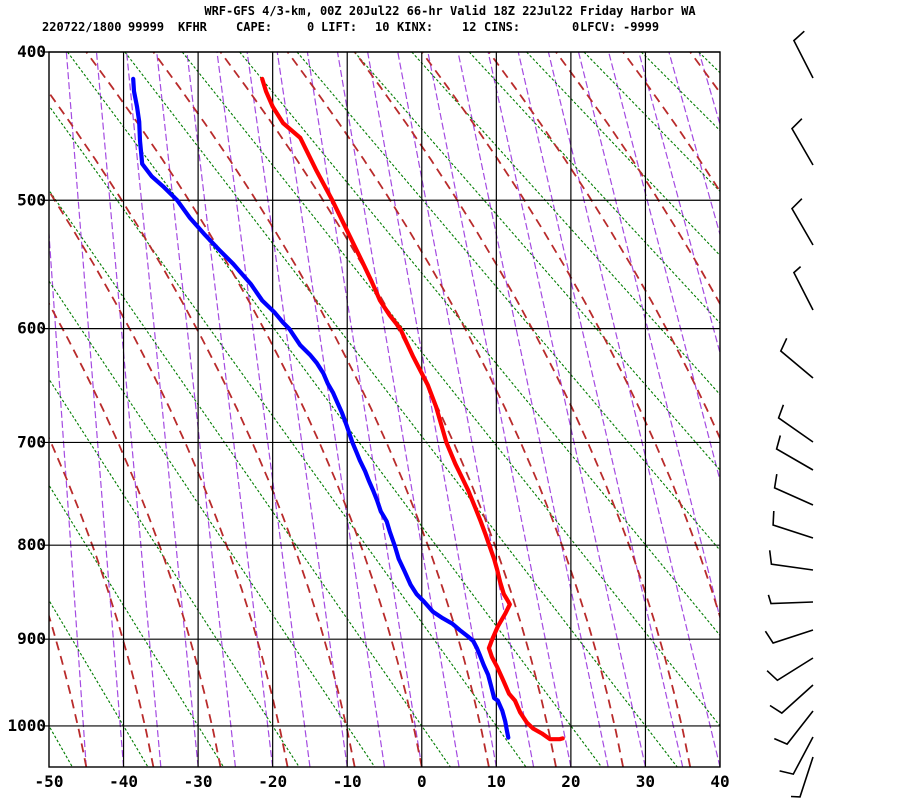  Describe the element at coordinates (422, 781) in the screenshot. I see `temperature-tick-label: 0` at that location.